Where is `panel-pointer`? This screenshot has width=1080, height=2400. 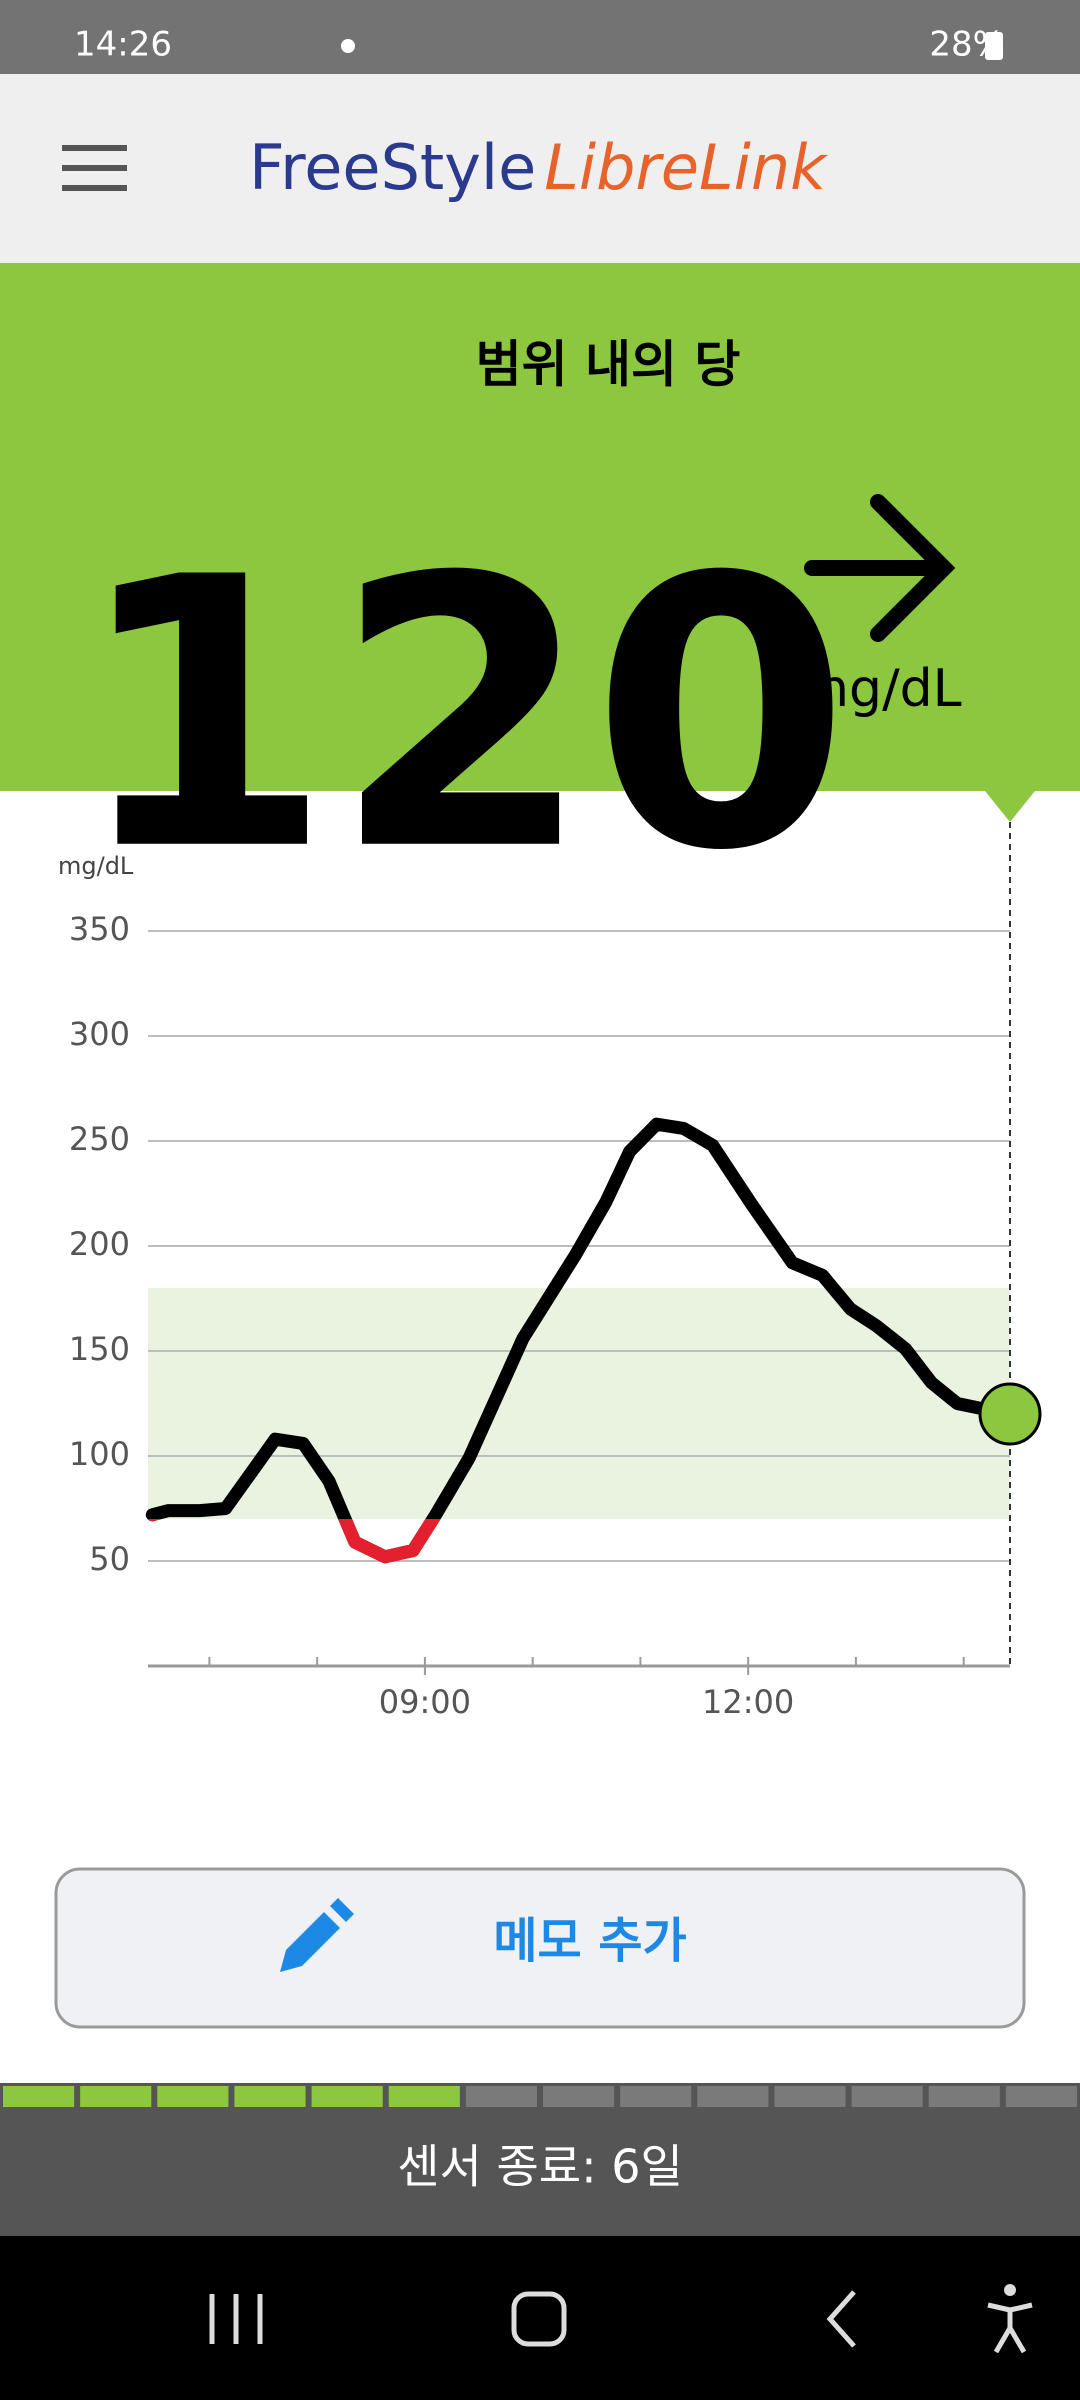
panel-pointer is located at coordinates (1010, 806).